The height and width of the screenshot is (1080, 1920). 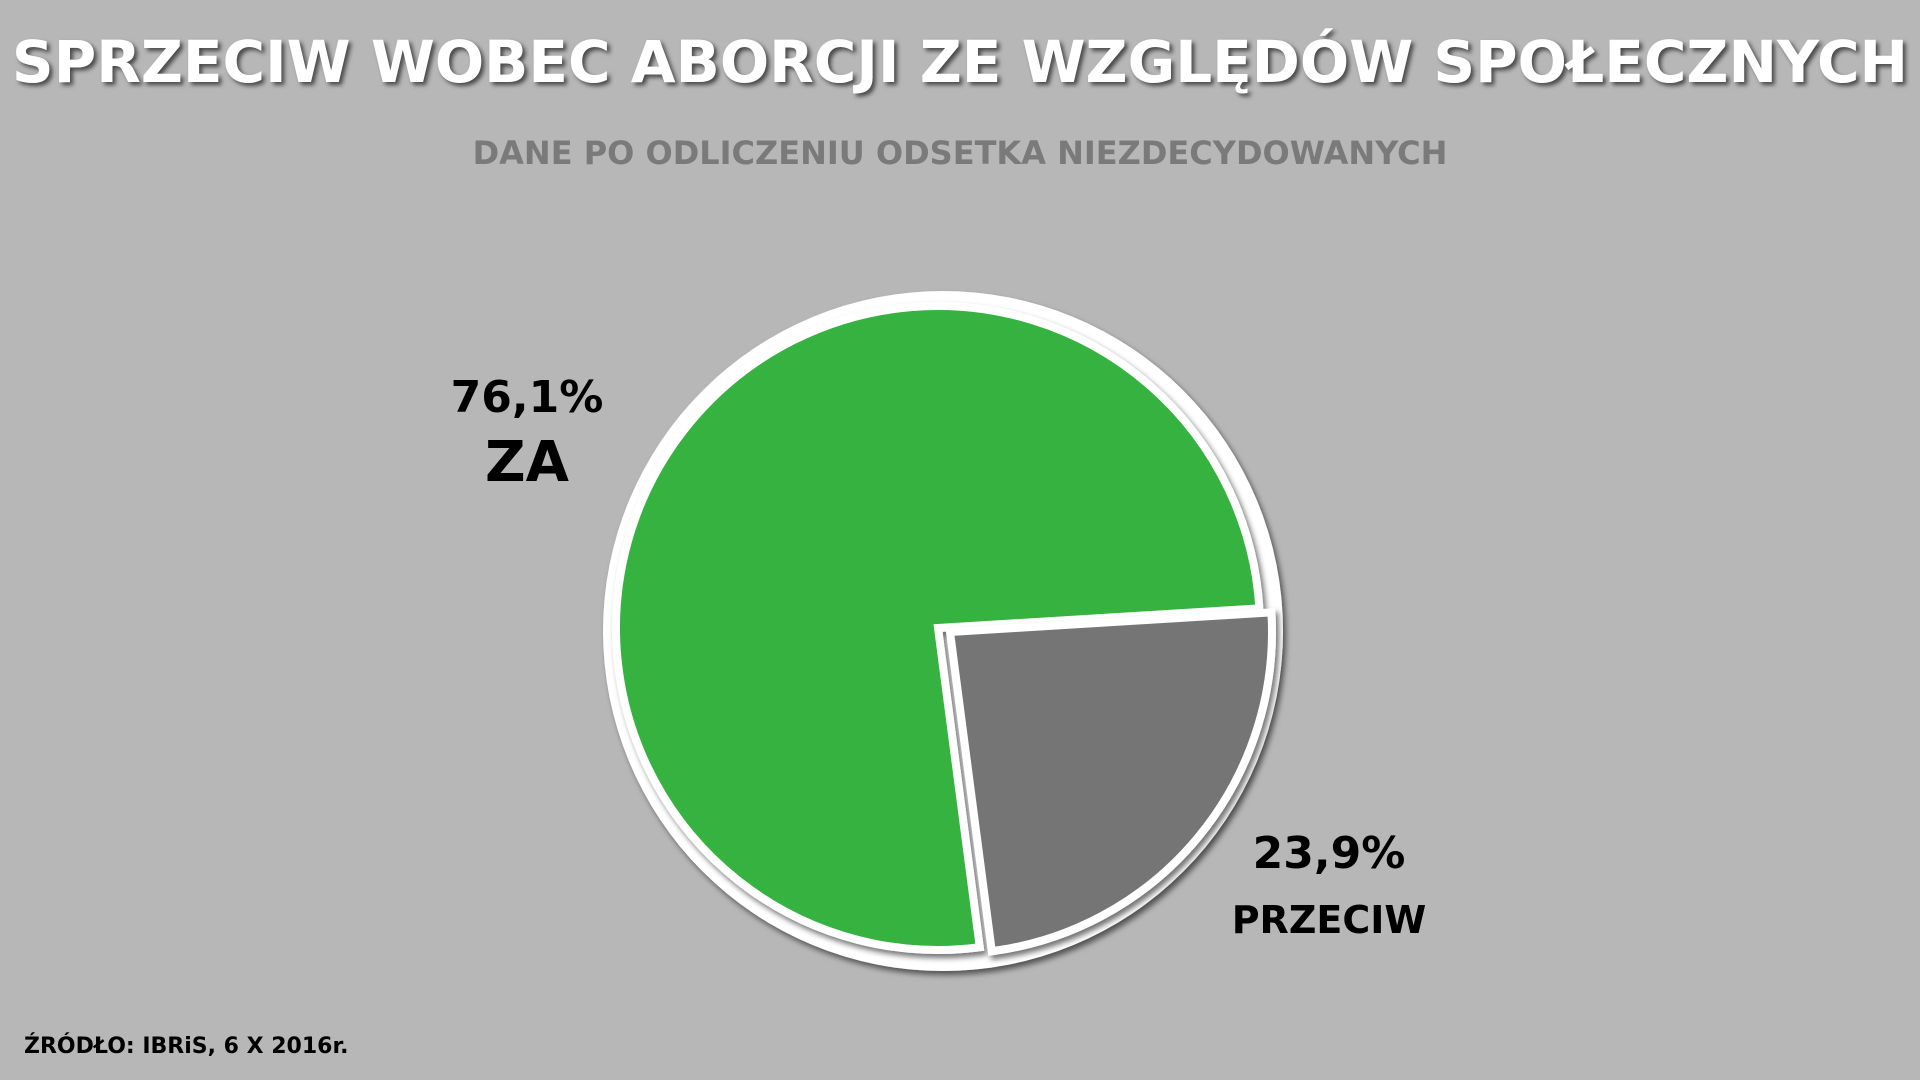 What do you see at coordinates (527, 397) in the screenshot?
I see `slice-value-label-za: 76,1%` at bounding box center [527, 397].